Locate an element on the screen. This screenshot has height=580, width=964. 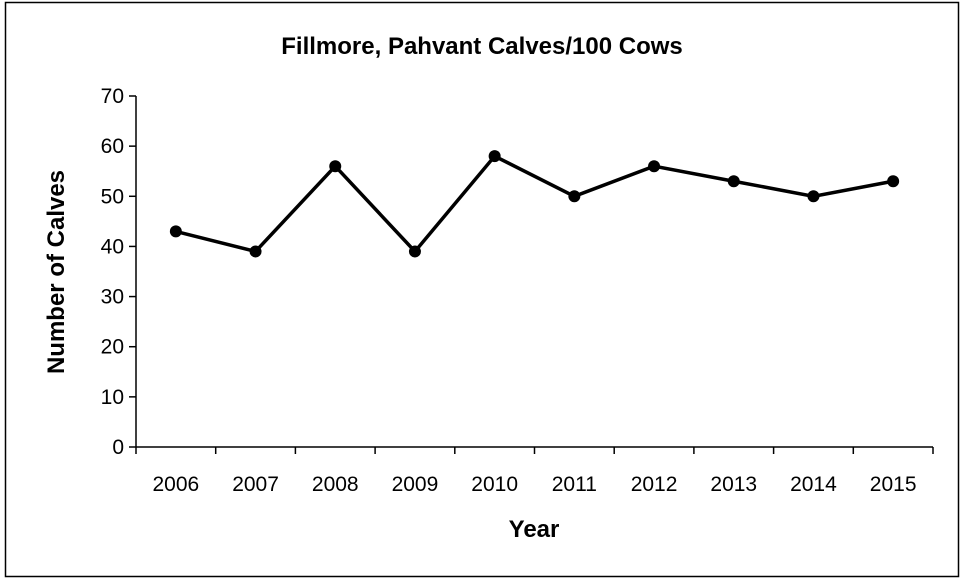
y-tick-label: 0 is located at coordinates (118, 447).